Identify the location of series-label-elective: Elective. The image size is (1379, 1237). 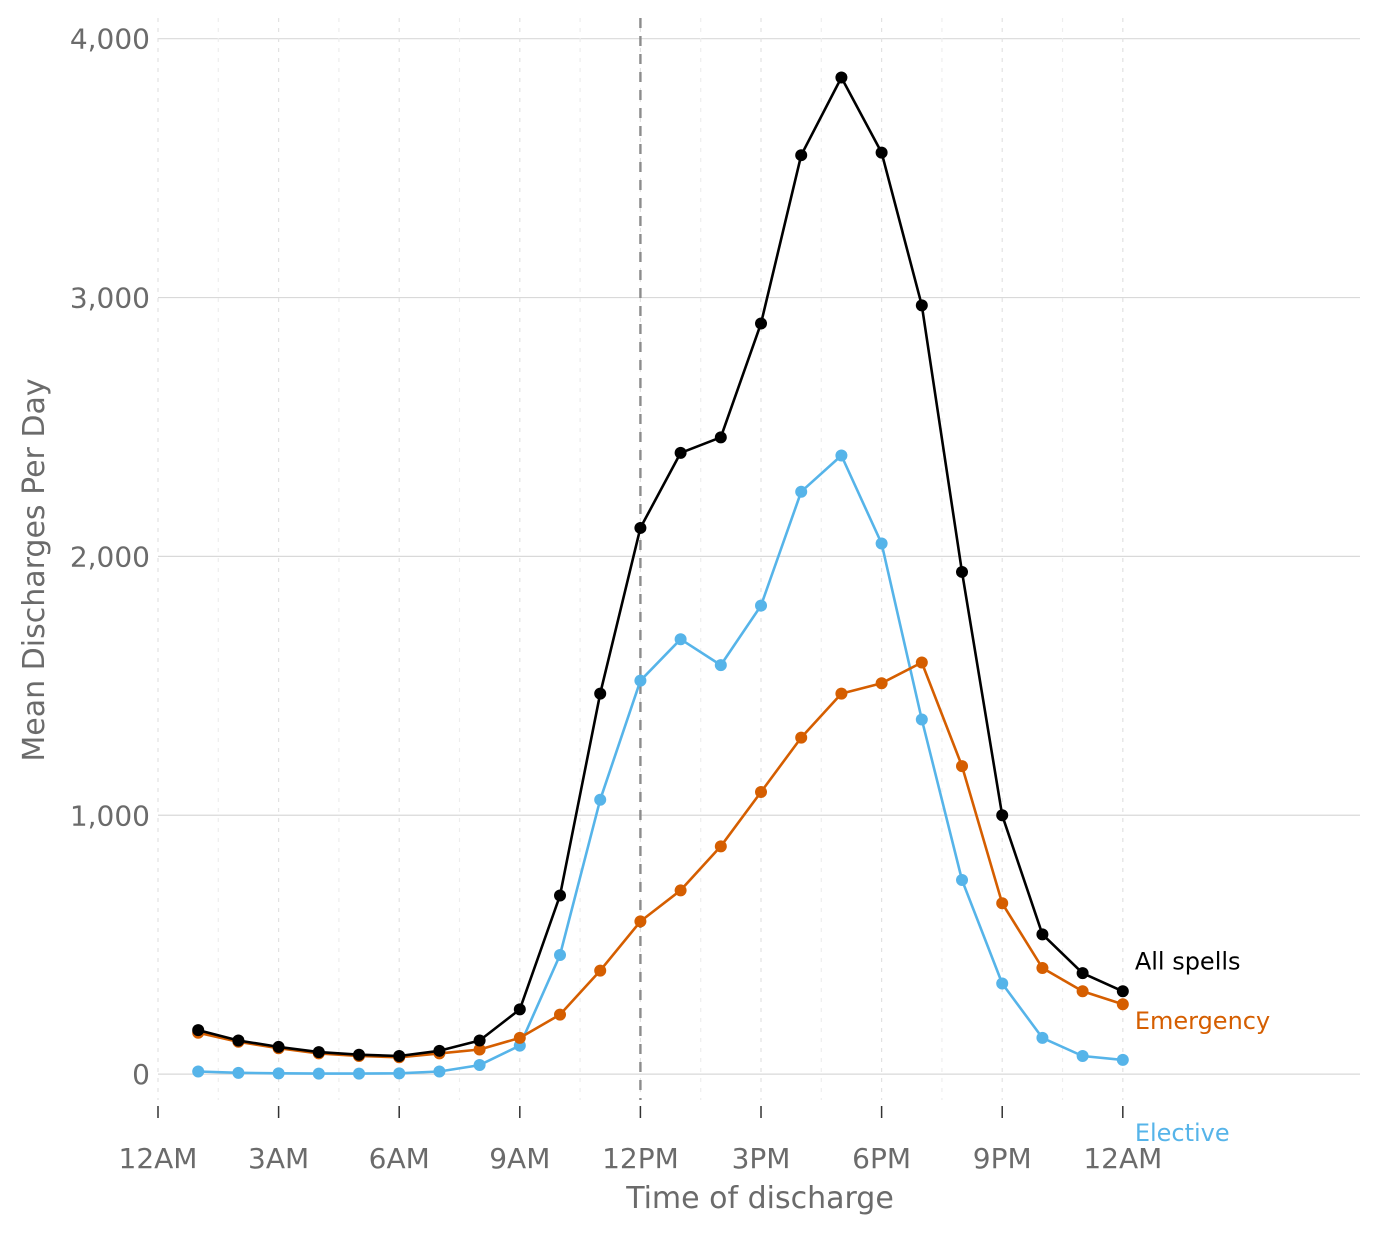
(1182, 1133).